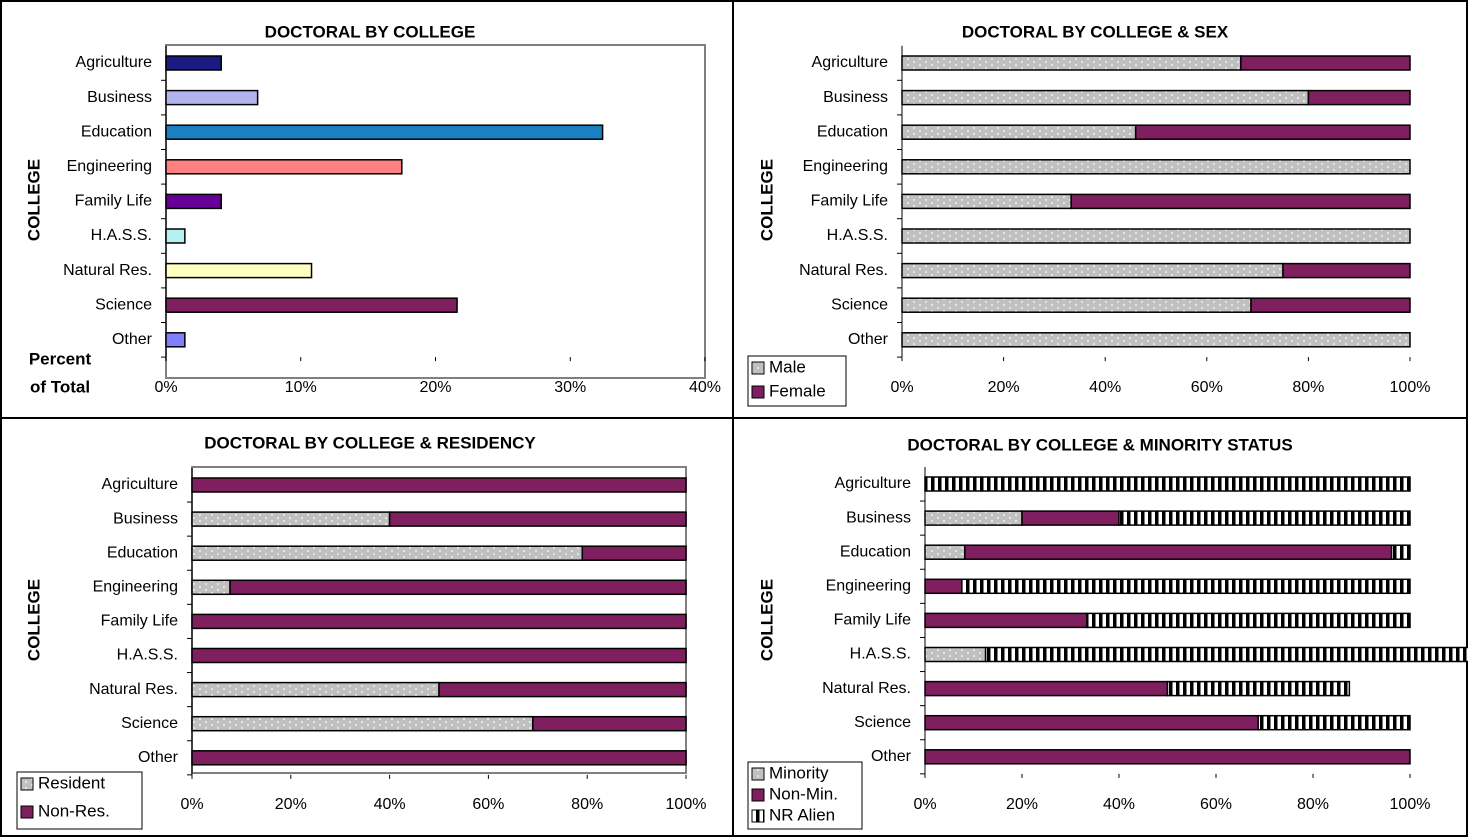 The width and height of the screenshot is (1468, 837). I want to click on chart-title: DOCTORAL BY COLLEGE & MINORITY STATUS, so click(1099, 444).